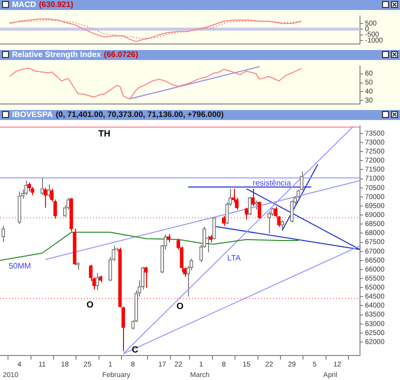  What do you see at coordinates (56, 54) in the screenshot?
I see `chart-title: Relative Strength Index` at bounding box center [56, 54].